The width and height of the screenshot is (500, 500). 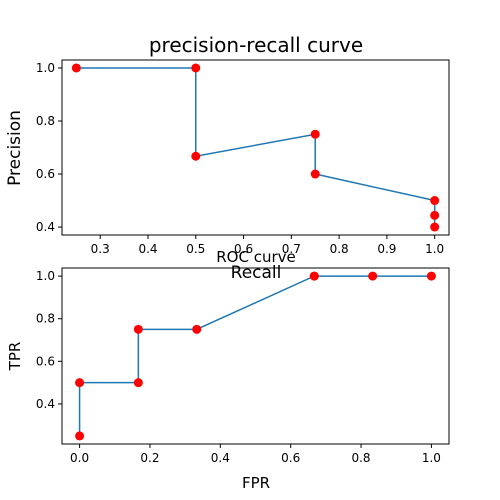 I want to click on roc-chart-title: ROC curve, so click(x=256, y=257).